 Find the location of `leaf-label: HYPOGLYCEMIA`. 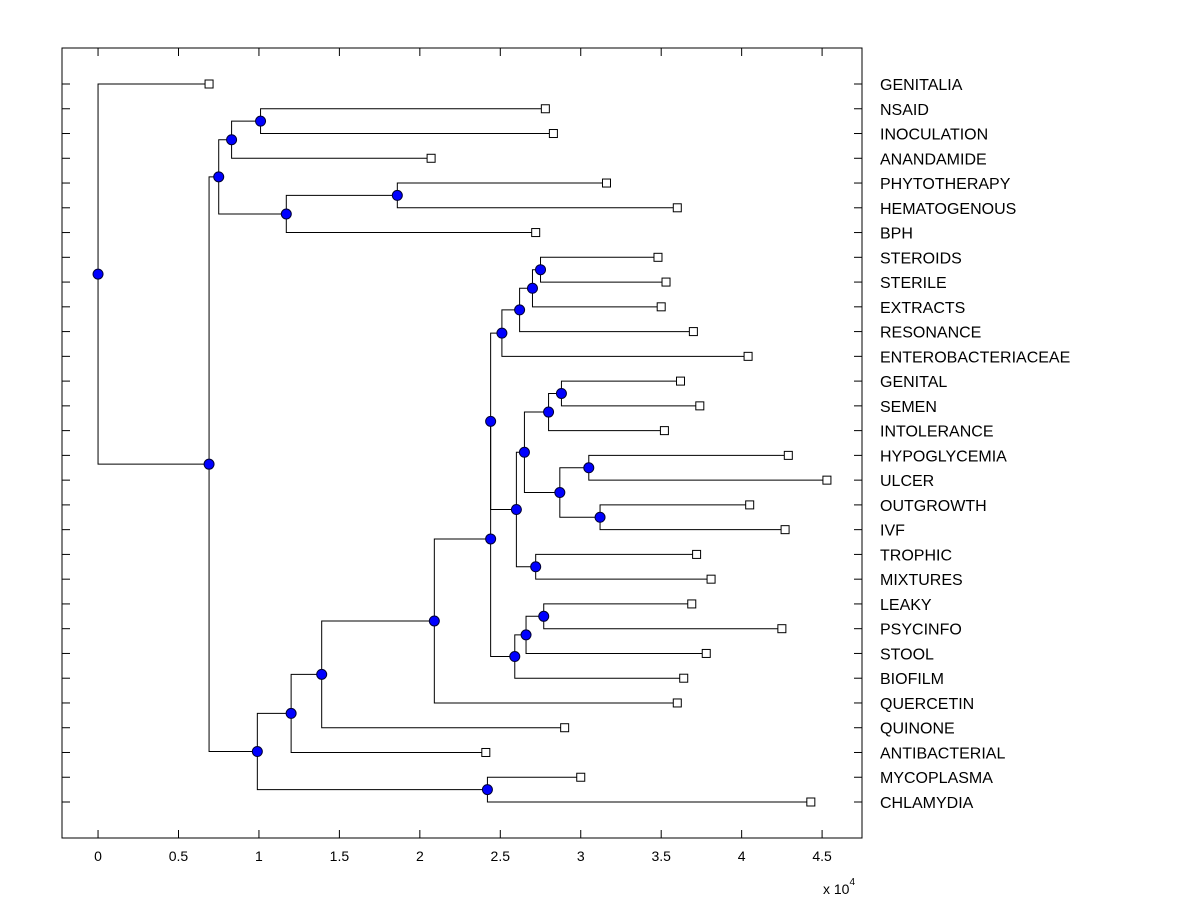

leaf-label: HYPOGLYCEMIA is located at coordinates (943, 456).